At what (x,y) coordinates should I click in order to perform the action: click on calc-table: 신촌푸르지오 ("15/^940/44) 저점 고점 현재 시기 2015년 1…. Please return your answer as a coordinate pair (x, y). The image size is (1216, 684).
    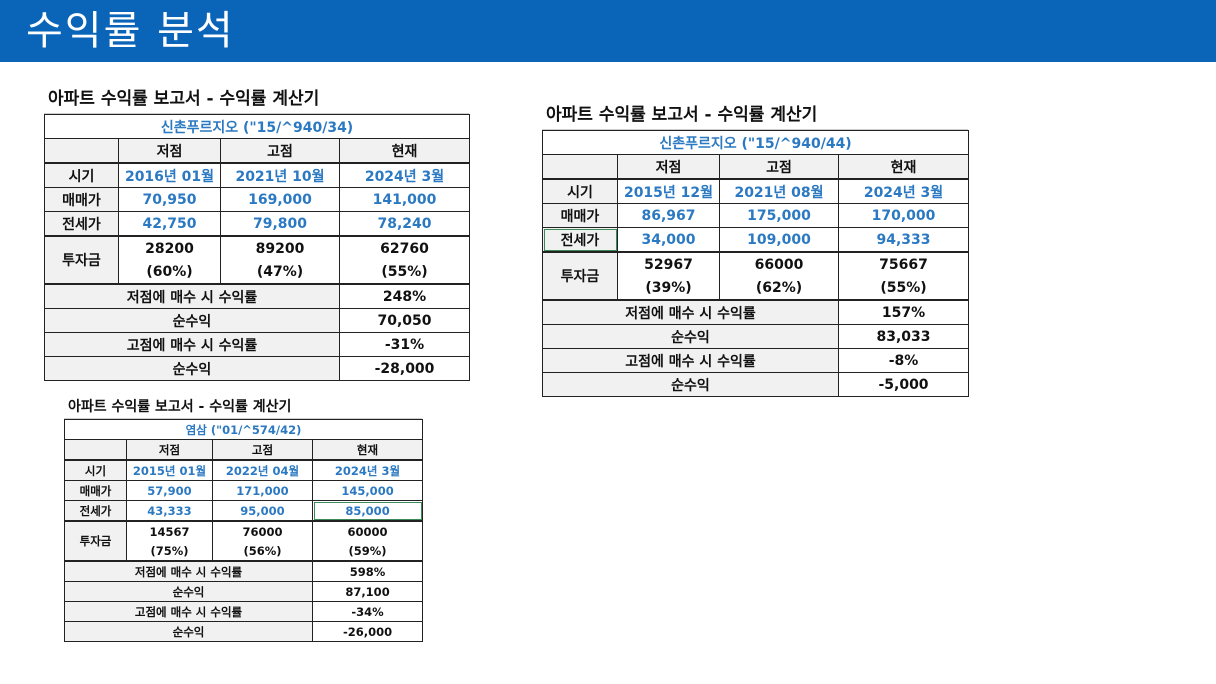
    Looking at the image, I should click on (755, 263).